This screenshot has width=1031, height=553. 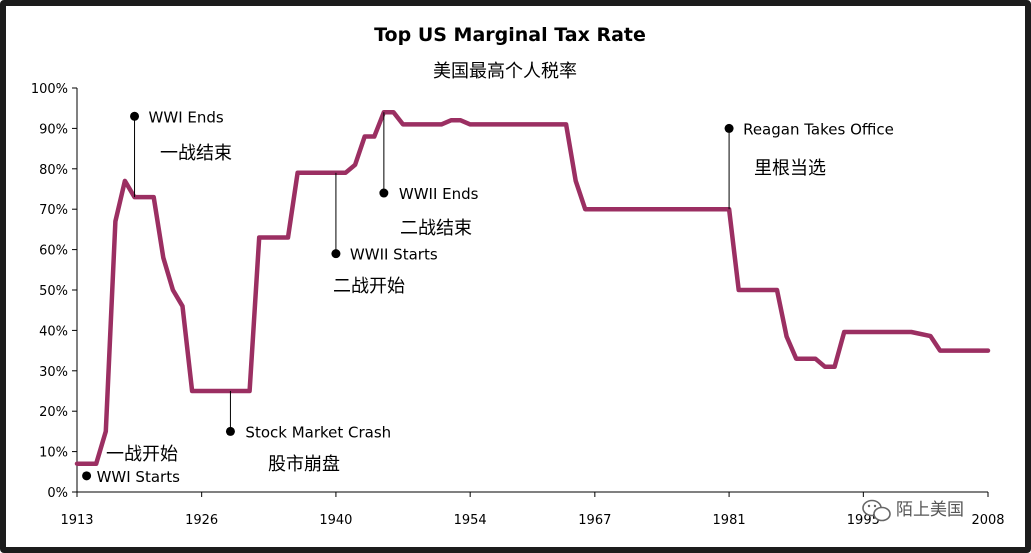 I want to click on x-tick-label: 1995, so click(x=863, y=520).